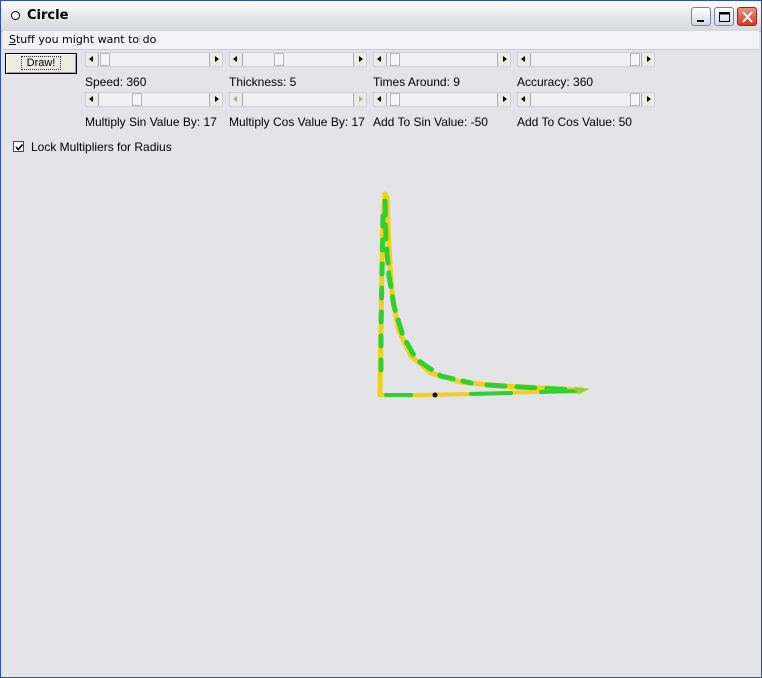 This screenshot has height=678, width=762. I want to click on add-sin-slider-thumb, so click(395, 99).